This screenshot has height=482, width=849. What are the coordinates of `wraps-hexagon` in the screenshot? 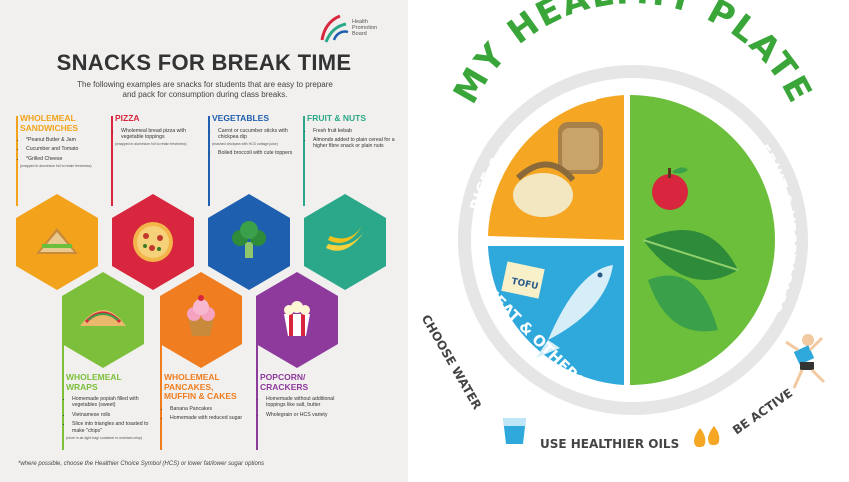 It's located at (103, 320).